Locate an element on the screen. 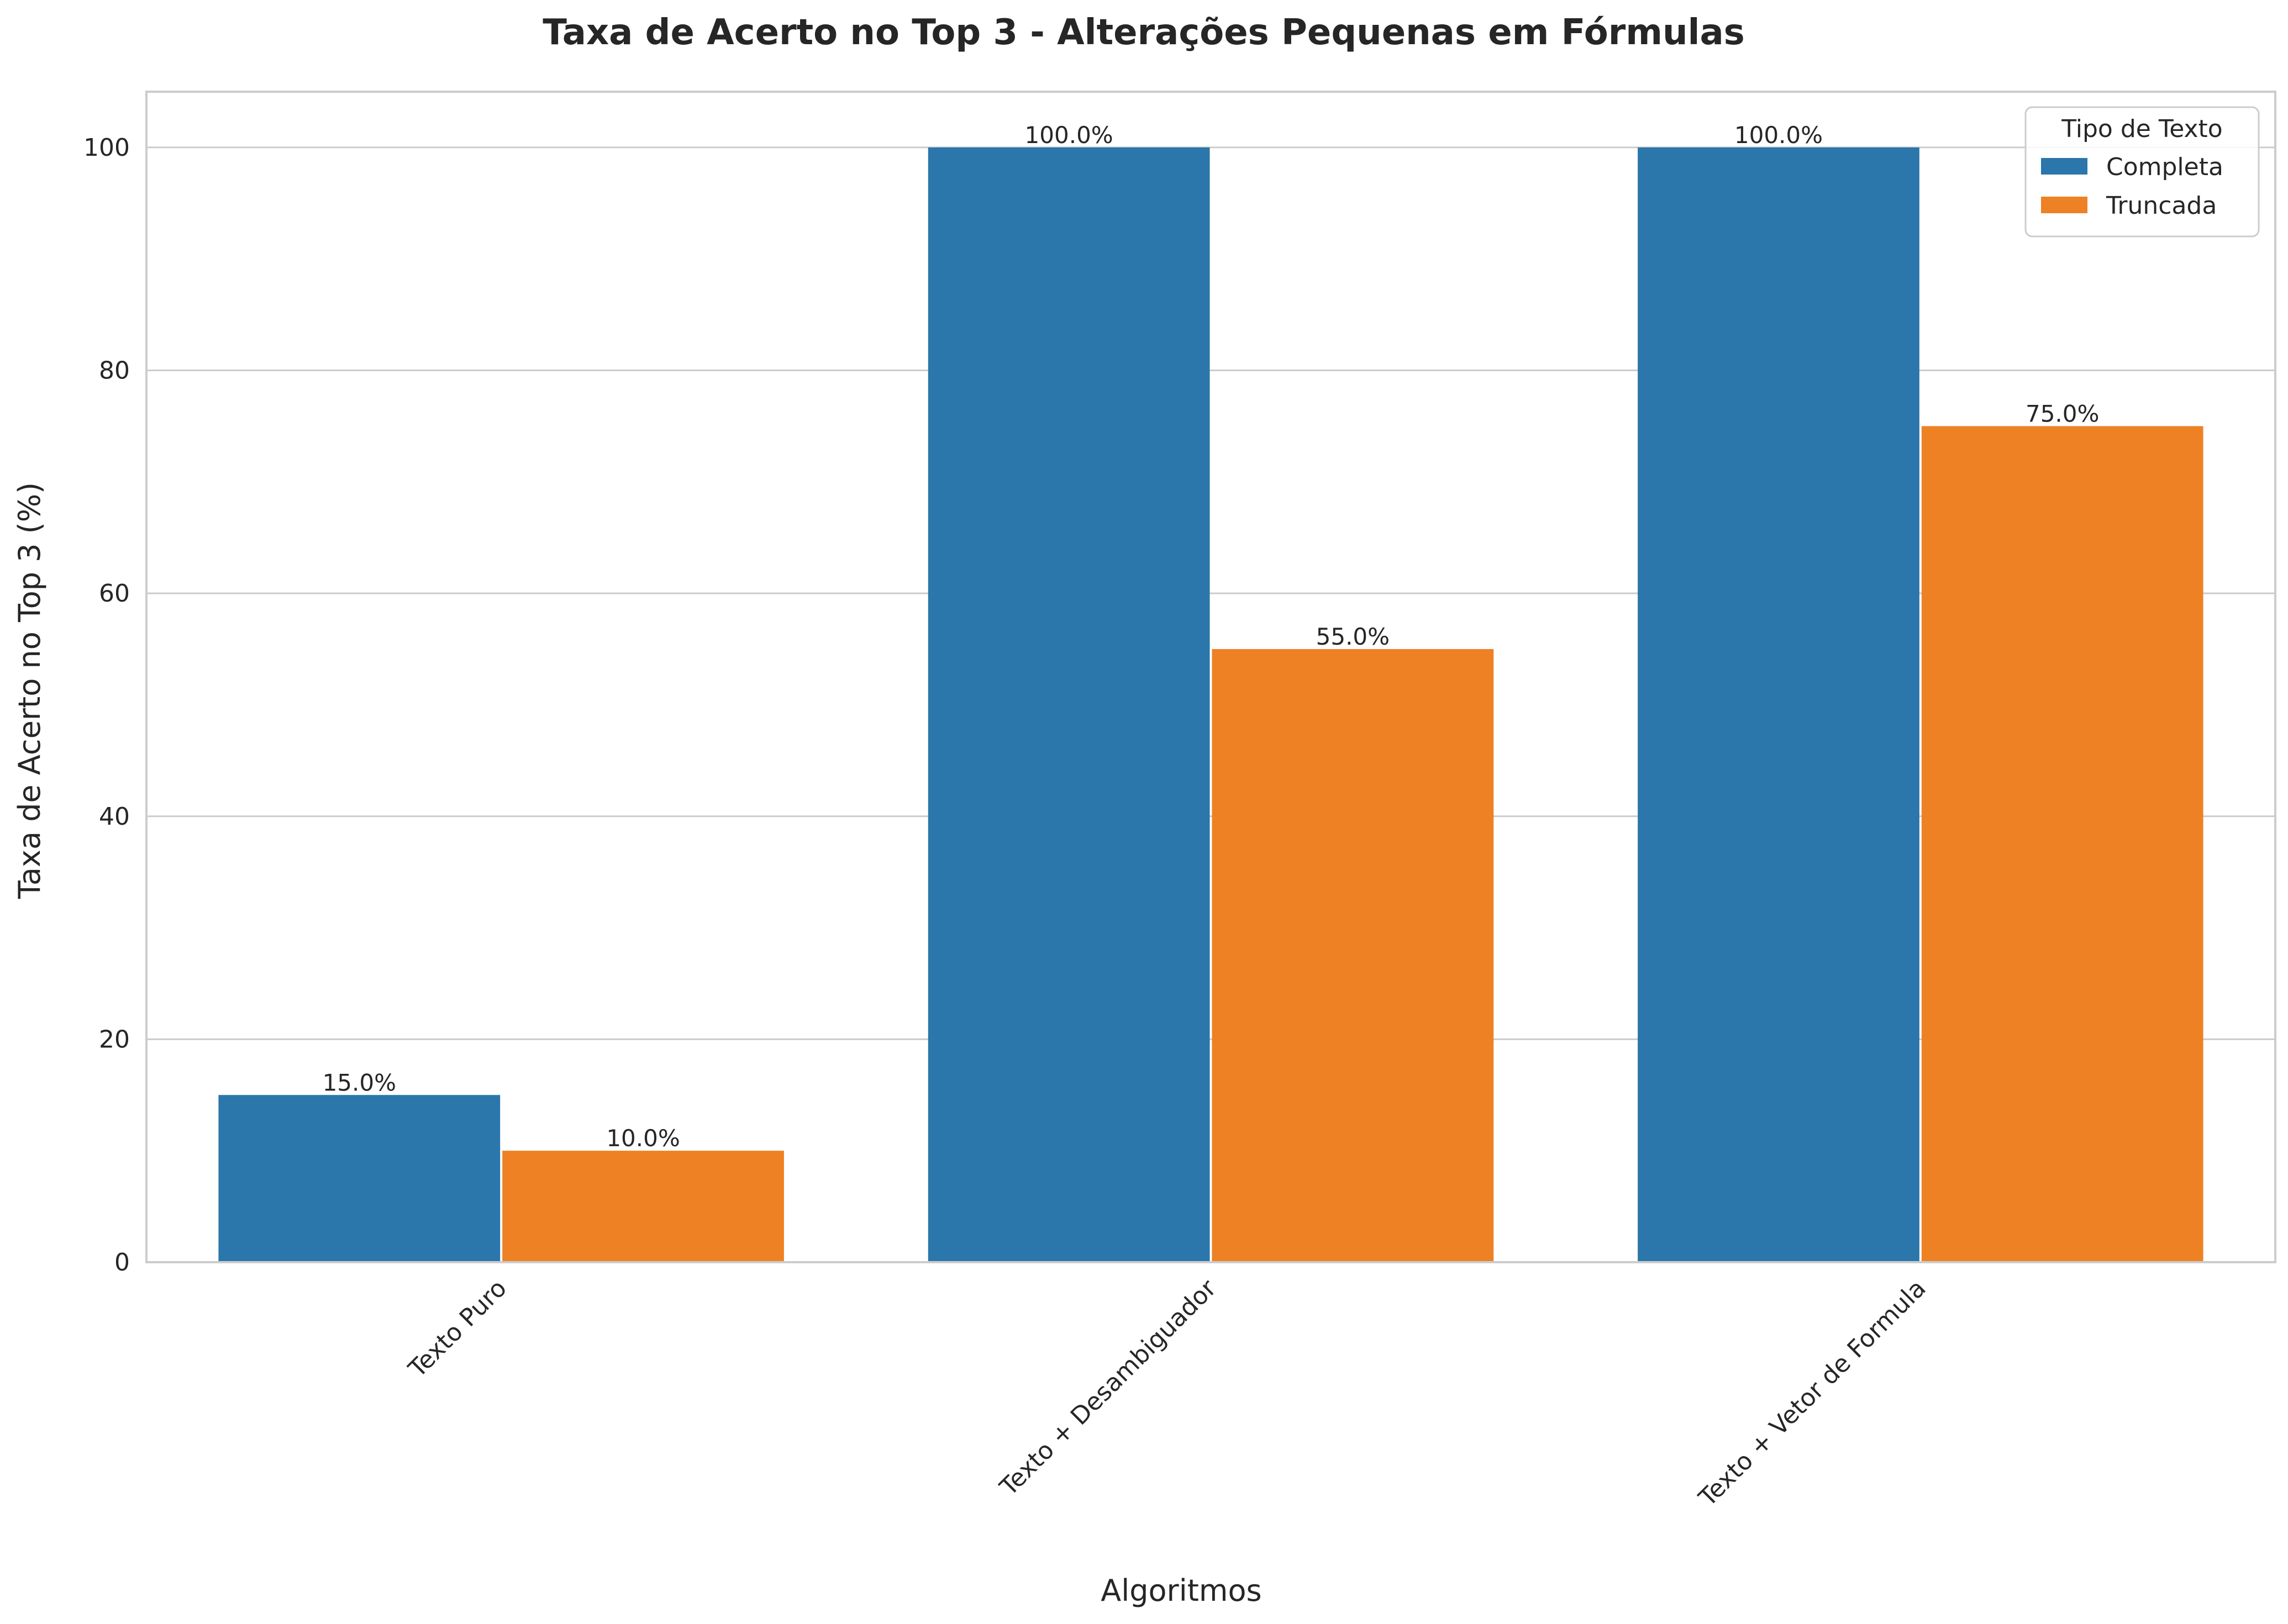 This screenshot has width=2288, height=1624. legend: Tipo de Texto Completa Truncada is located at coordinates (2142, 172).